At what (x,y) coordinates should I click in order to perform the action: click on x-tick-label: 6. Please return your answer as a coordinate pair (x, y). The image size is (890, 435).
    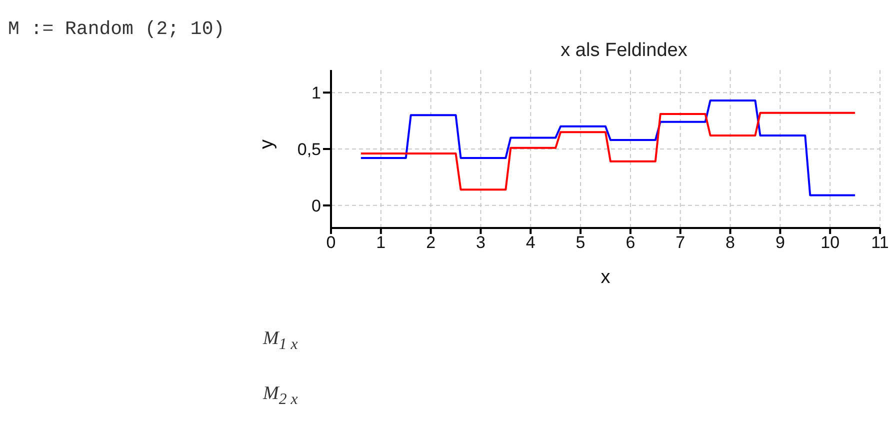
    Looking at the image, I should click on (631, 242).